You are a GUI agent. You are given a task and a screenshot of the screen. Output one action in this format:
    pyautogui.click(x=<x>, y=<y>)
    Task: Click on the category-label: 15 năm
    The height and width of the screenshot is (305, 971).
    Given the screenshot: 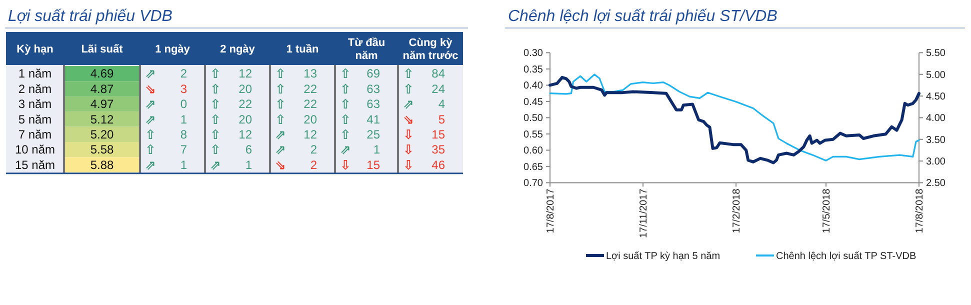 What is the action you would take?
    pyautogui.click(x=35, y=165)
    